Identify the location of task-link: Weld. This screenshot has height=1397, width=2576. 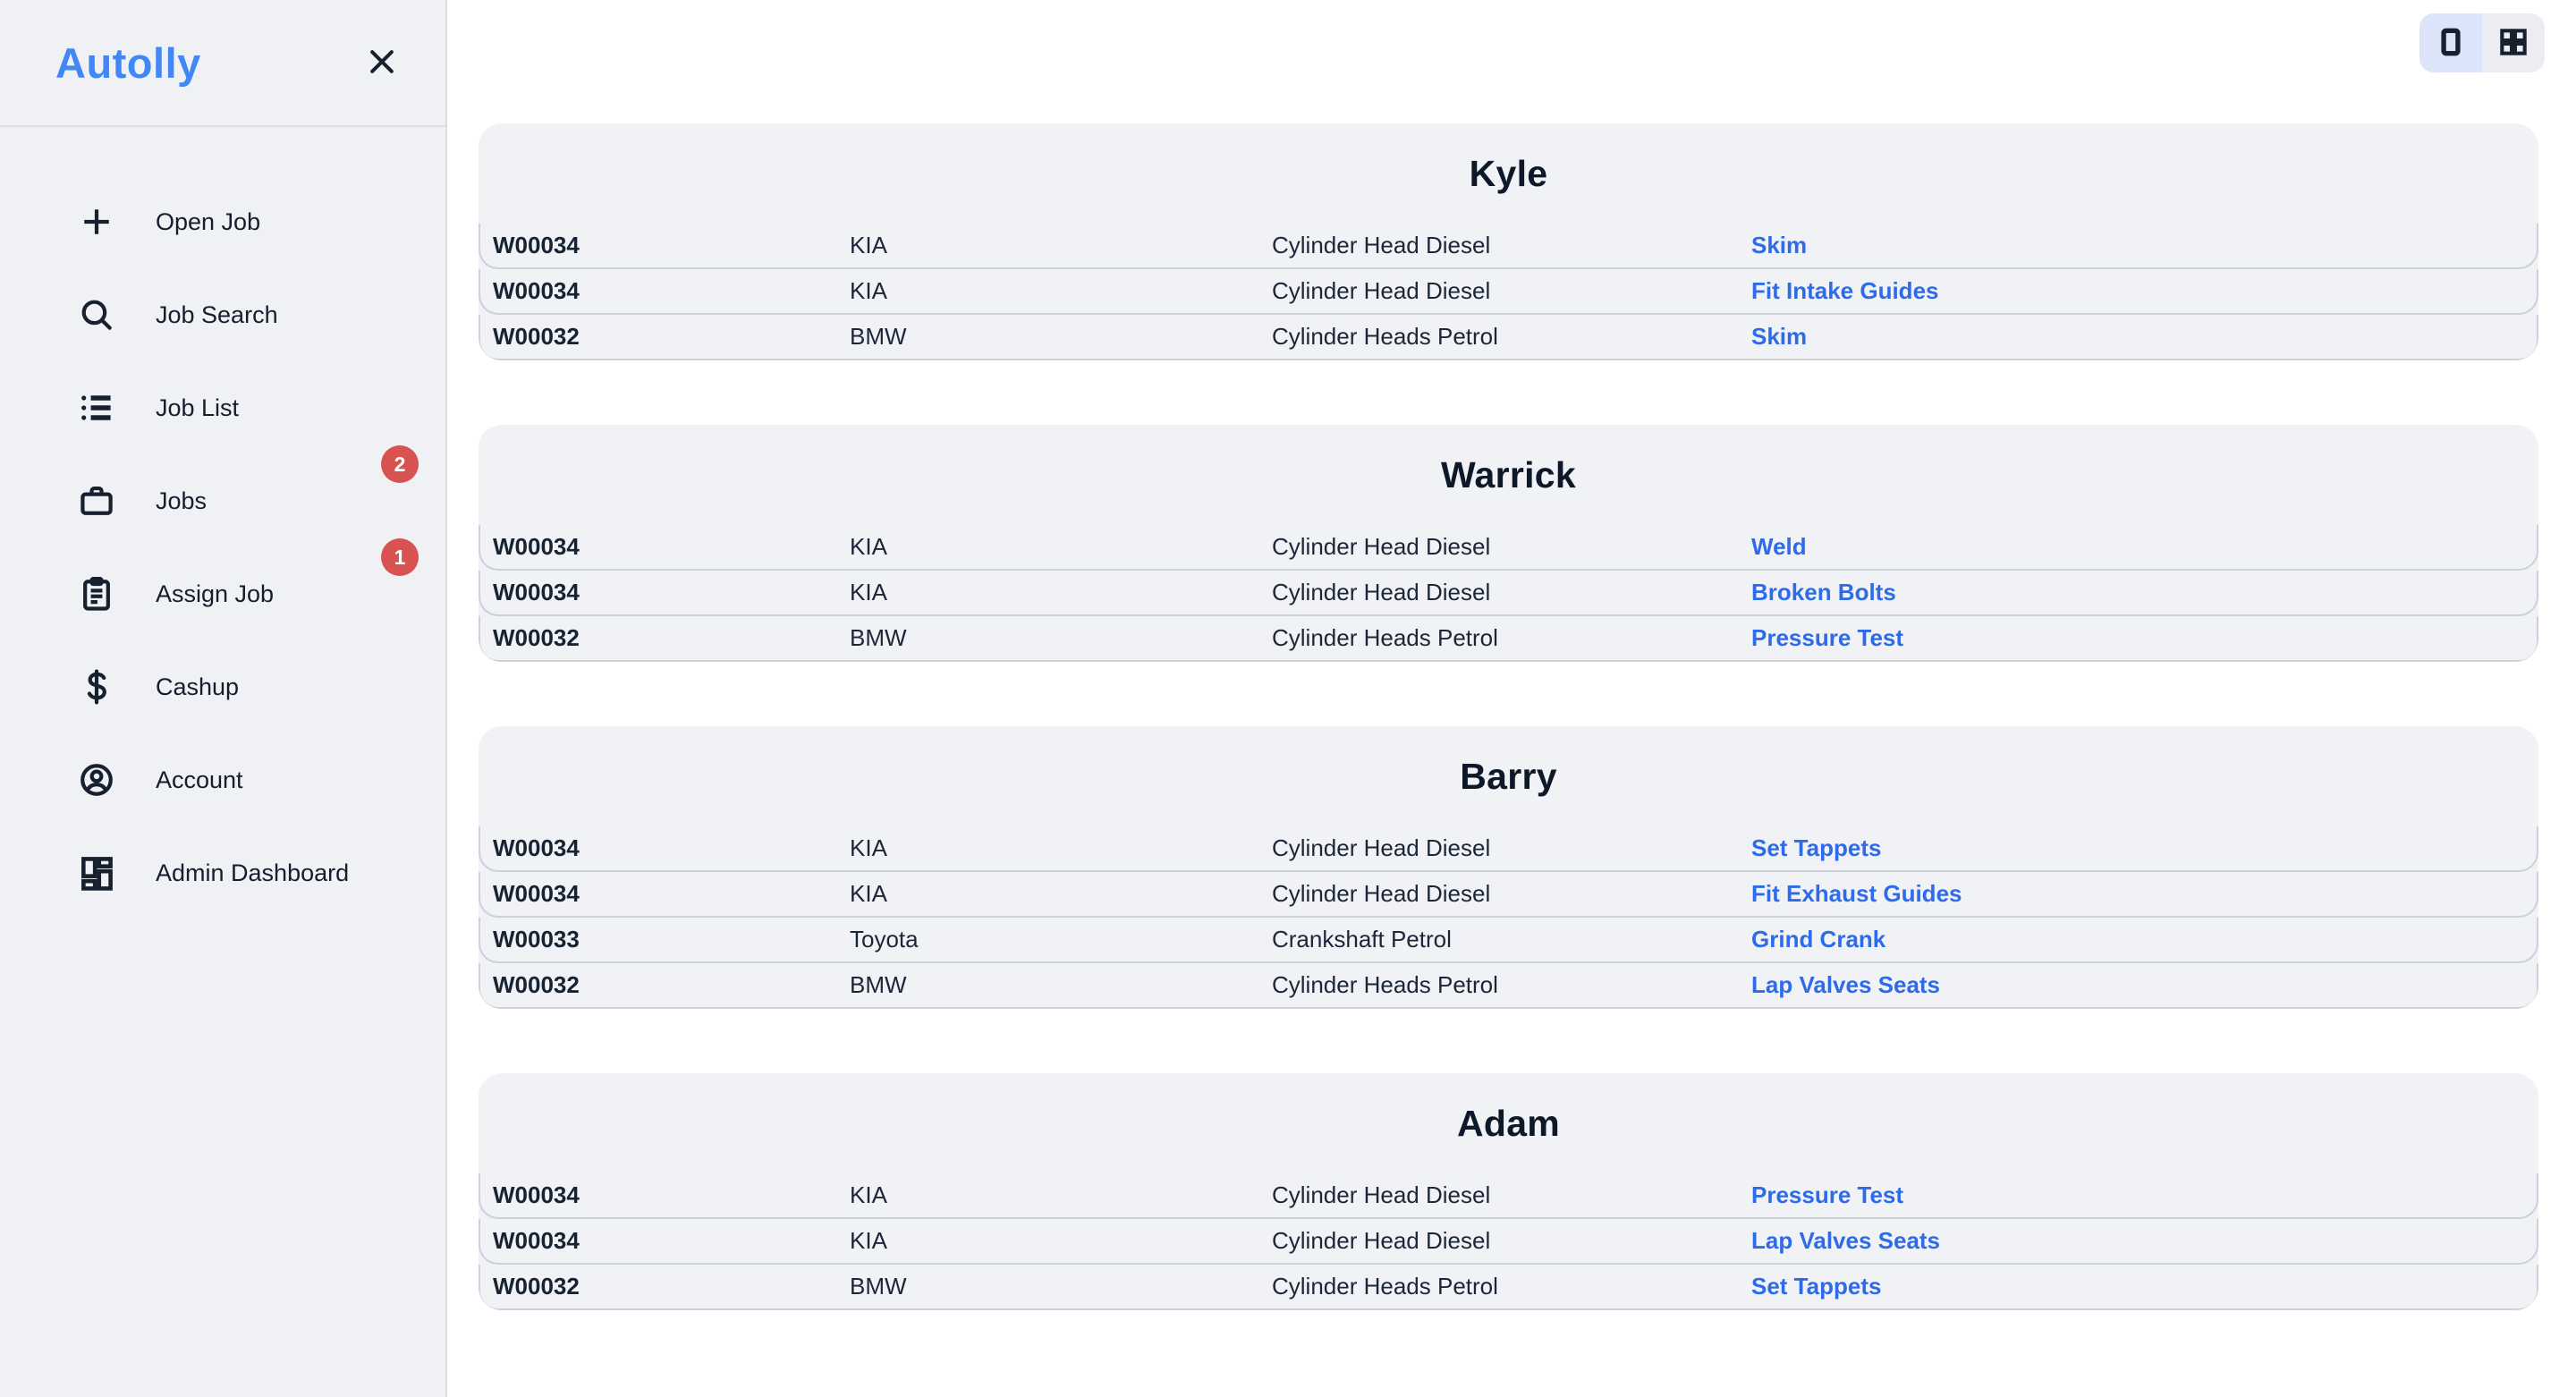
(1779, 546).